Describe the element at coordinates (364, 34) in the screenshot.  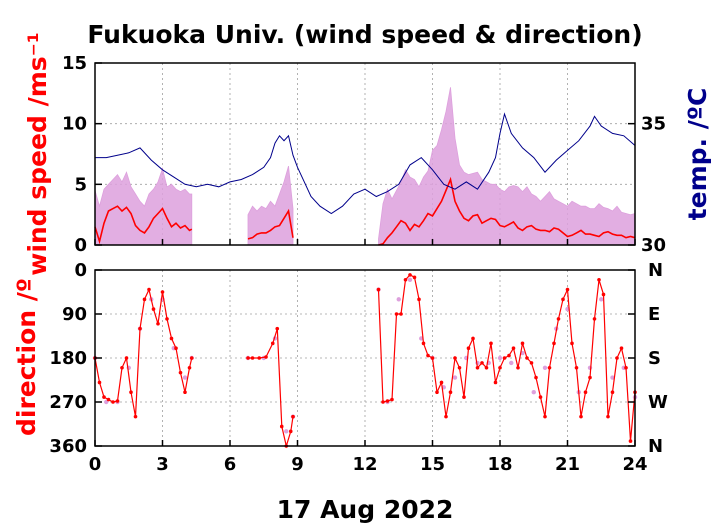
I see `chart-title: Fukuoka Univ. (wind speed & direction)` at that location.